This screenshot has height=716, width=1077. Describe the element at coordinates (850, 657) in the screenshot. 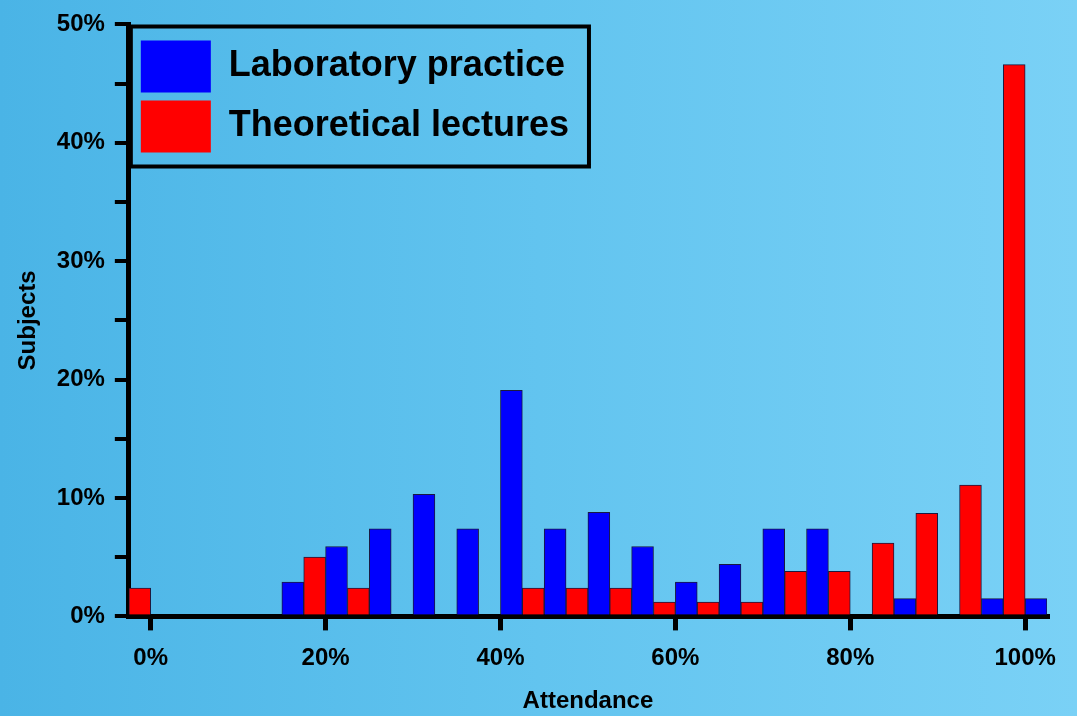

I see `x-tick-label: 80%` at that location.